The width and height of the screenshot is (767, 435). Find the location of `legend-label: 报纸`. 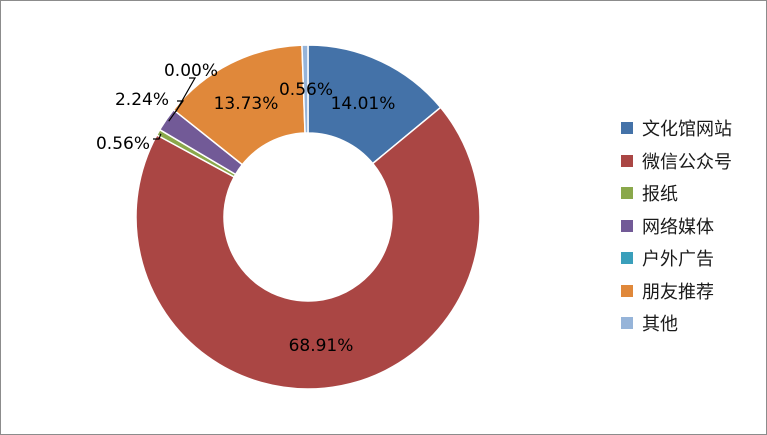

legend-label: 报纸 is located at coordinates (660, 195).